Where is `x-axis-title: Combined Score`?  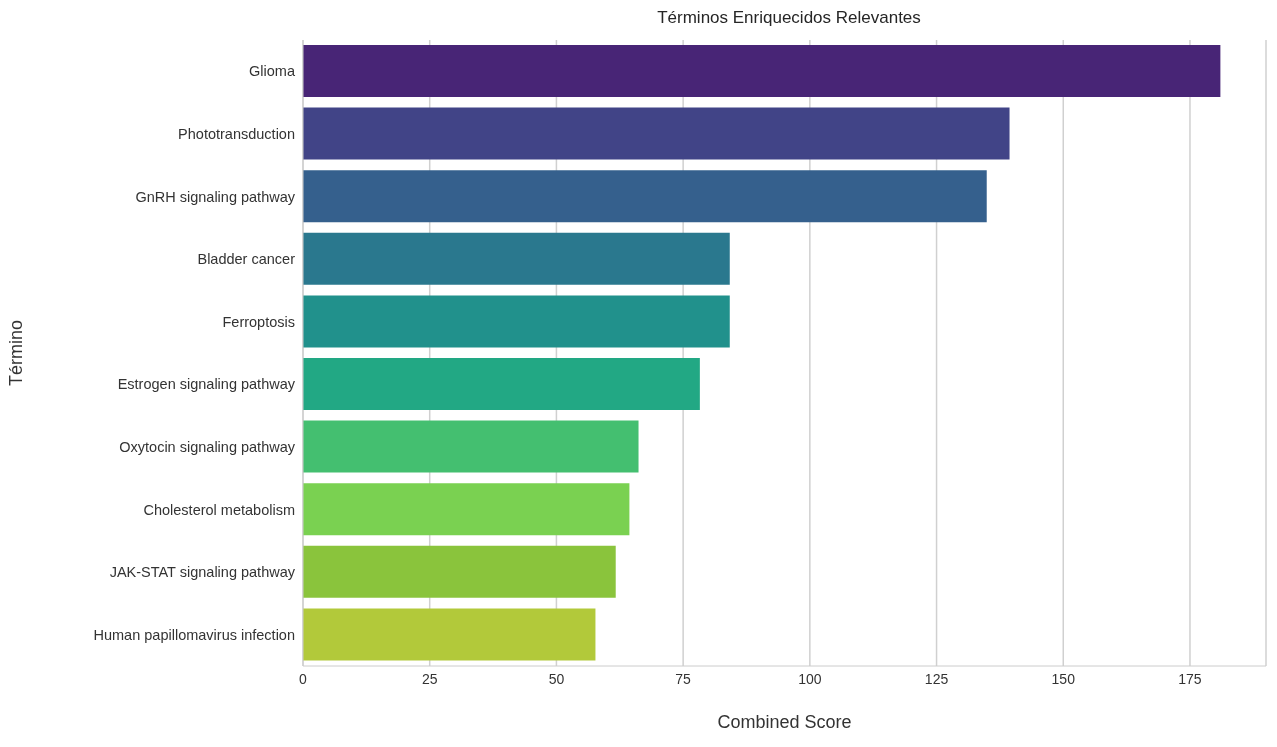 x-axis-title: Combined Score is located at coordinates (784, 722).